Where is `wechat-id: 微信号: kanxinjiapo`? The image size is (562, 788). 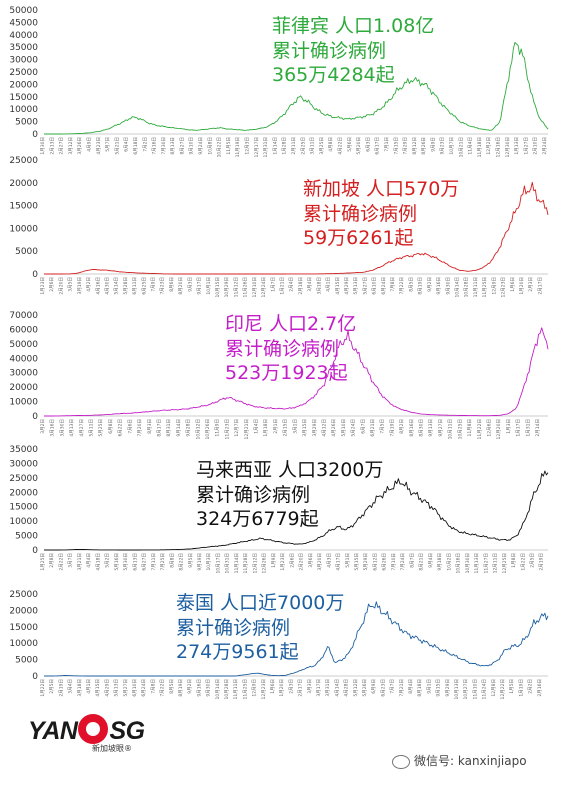
wechat-id: 微信号: kanxinjiapo is located at coordinates (459, 760).